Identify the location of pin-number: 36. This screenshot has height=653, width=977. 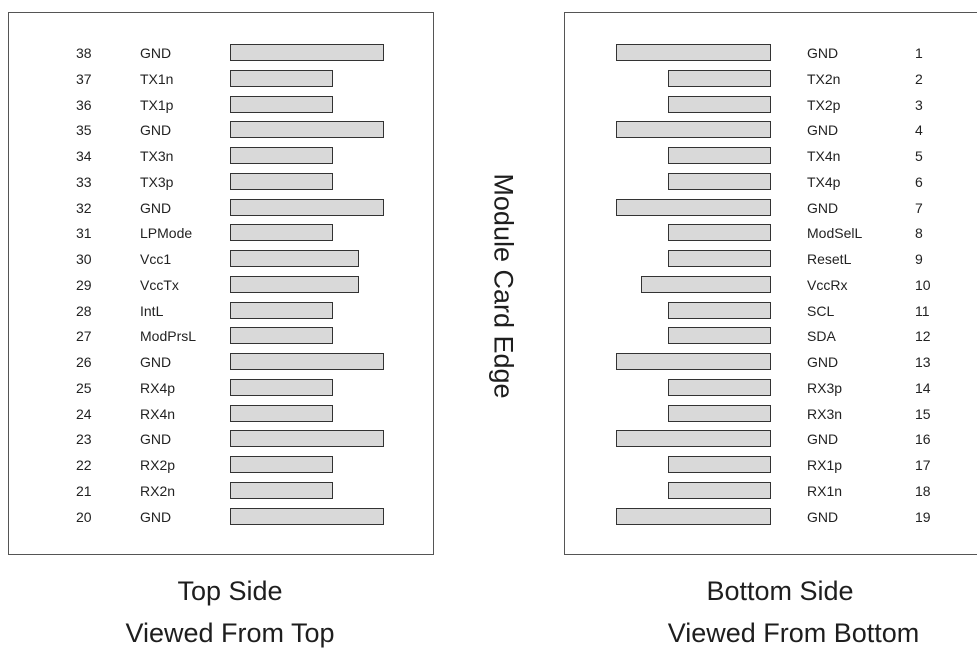
(84, 104).